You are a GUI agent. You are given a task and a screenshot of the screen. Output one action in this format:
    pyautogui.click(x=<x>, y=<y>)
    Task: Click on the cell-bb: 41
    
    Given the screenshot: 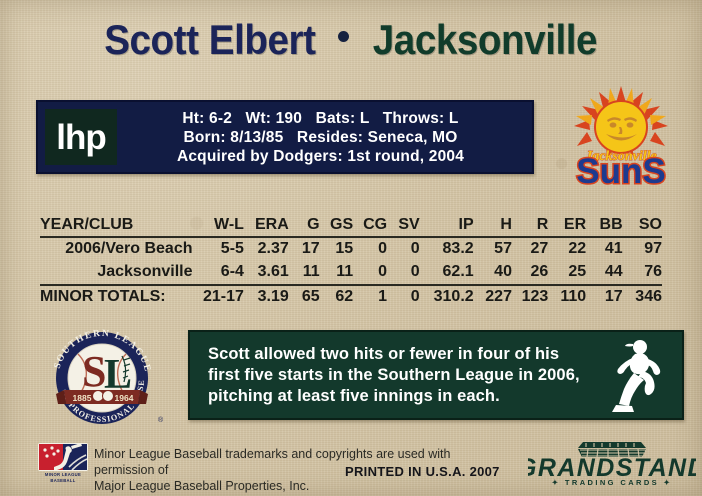 What is the action you would take?
    pyautogui.click(x=613, y=248)
    